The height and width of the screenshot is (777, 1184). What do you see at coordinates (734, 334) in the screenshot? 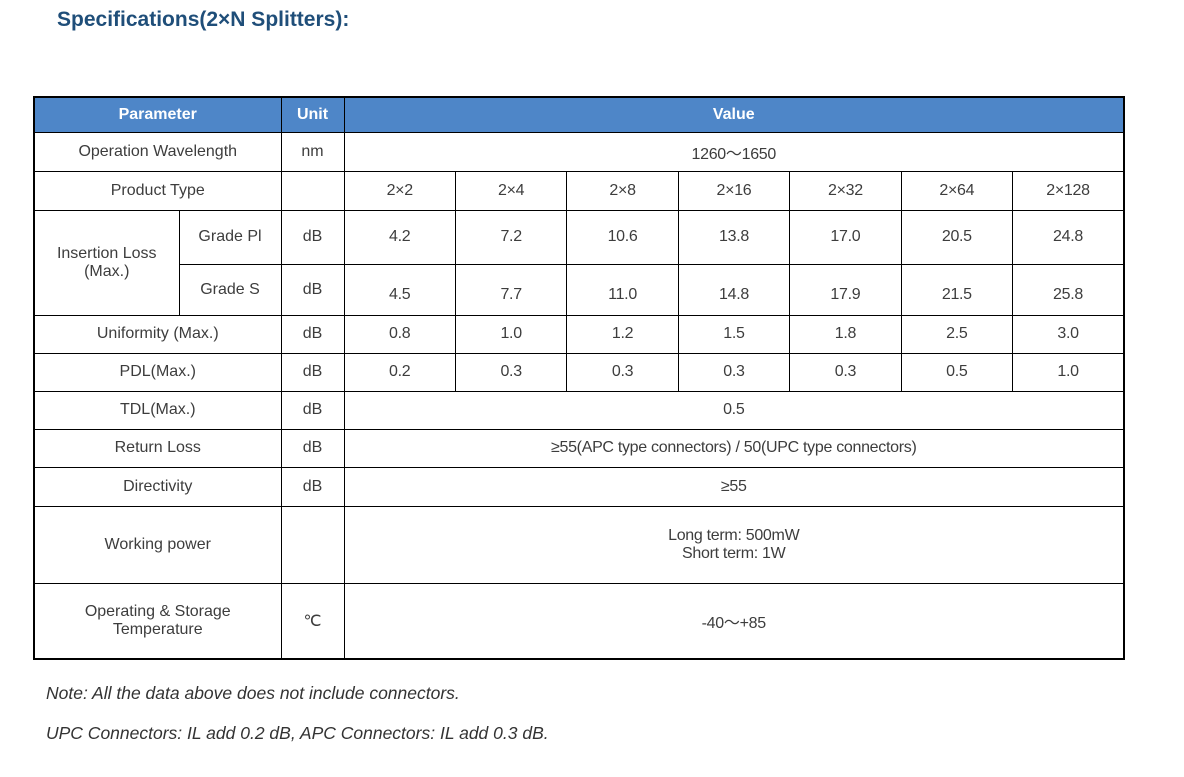
I see `uniformity-value-3: 1.5` at bounding box center [734, 334].